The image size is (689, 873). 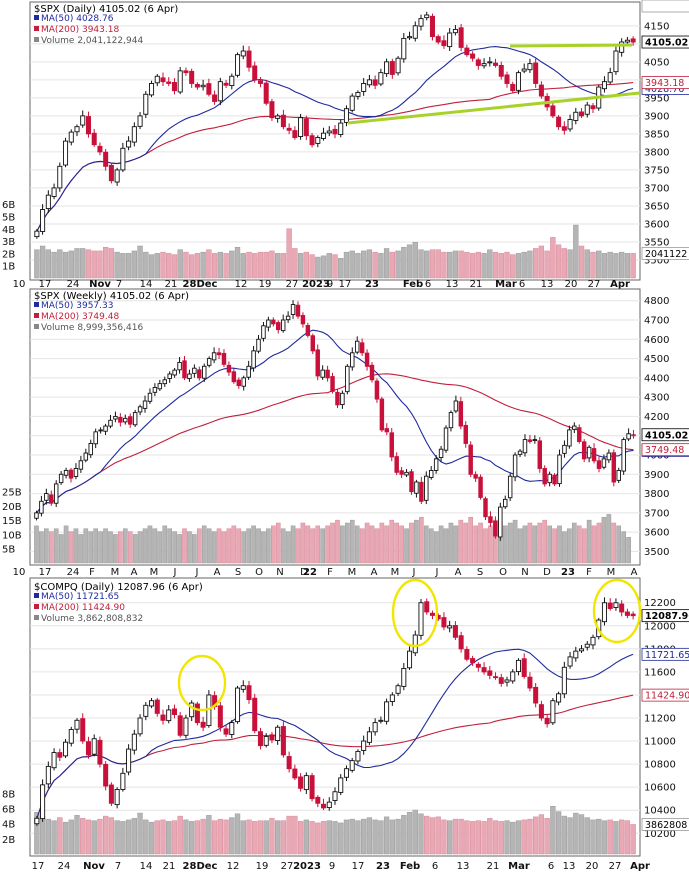 I want to click on spx-daily-ma200-label: 3943.18, so click(x=664, y=83).